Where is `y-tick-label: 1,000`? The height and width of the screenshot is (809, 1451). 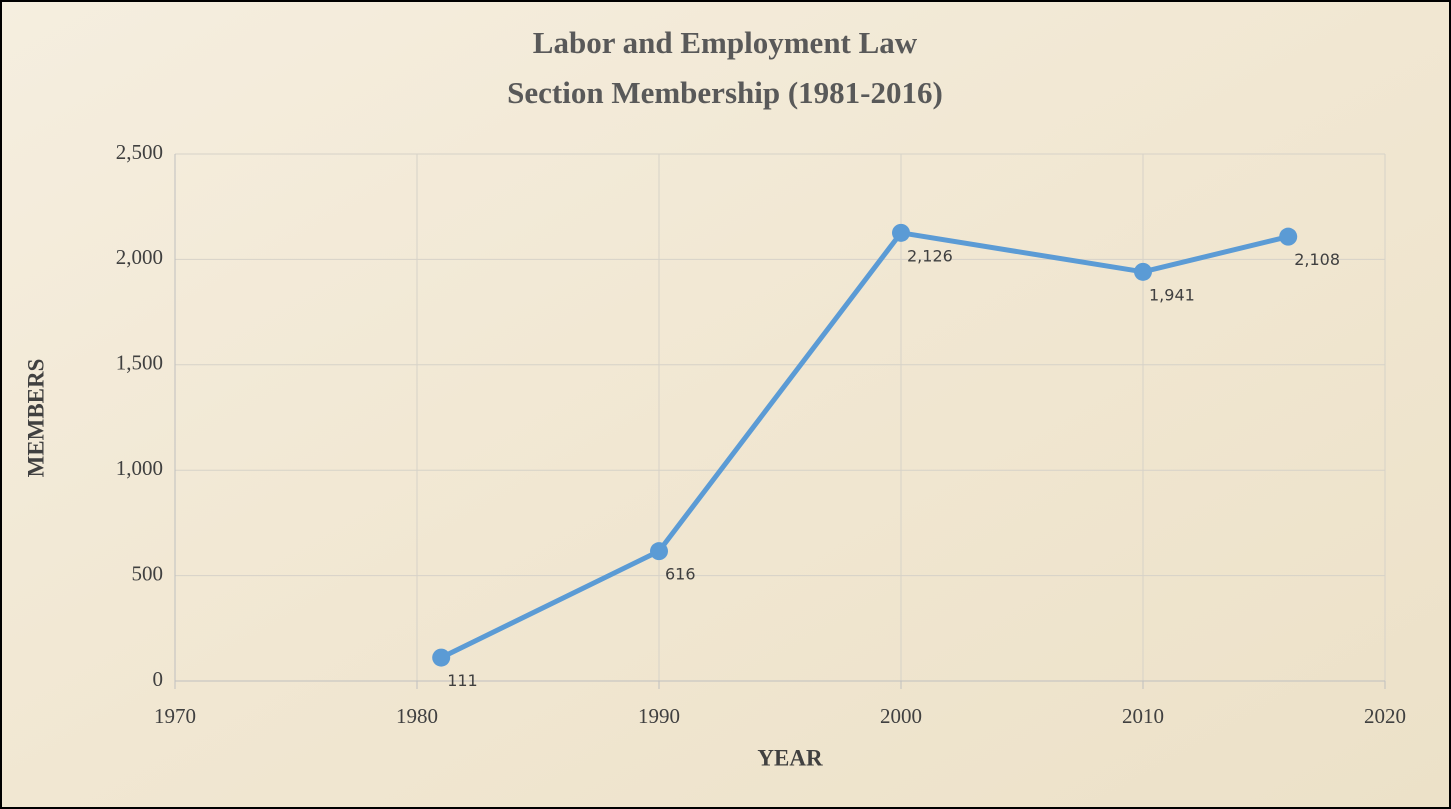
y-tick-label: 1,000 is located at coordinates (139, 468).